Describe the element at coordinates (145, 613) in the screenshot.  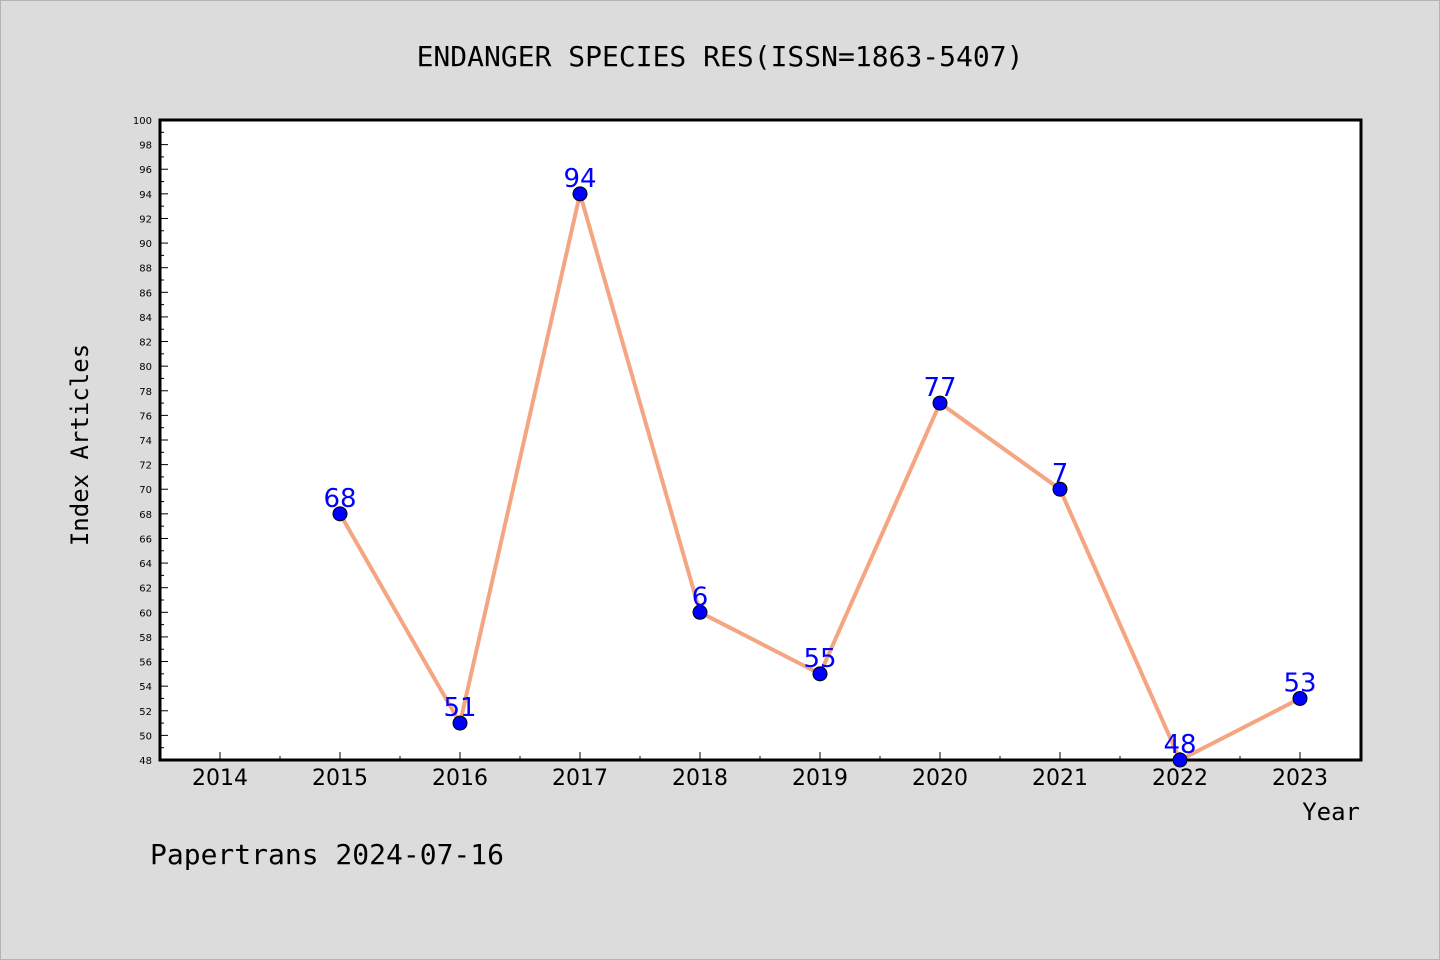
I see `y-tick-label: 60` at that location.